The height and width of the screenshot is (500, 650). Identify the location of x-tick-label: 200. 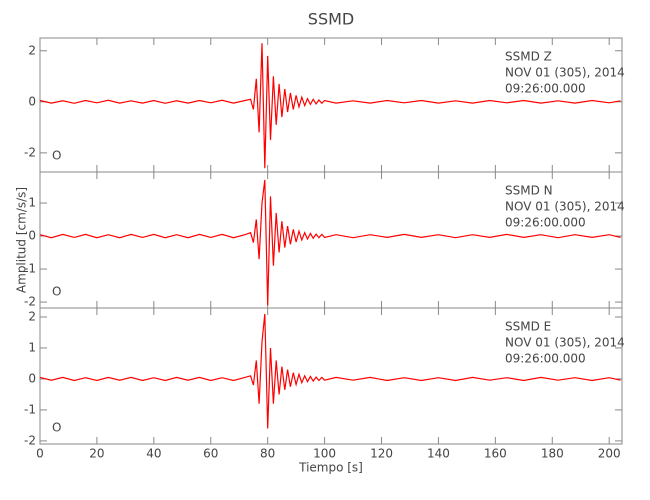
(609, 454).